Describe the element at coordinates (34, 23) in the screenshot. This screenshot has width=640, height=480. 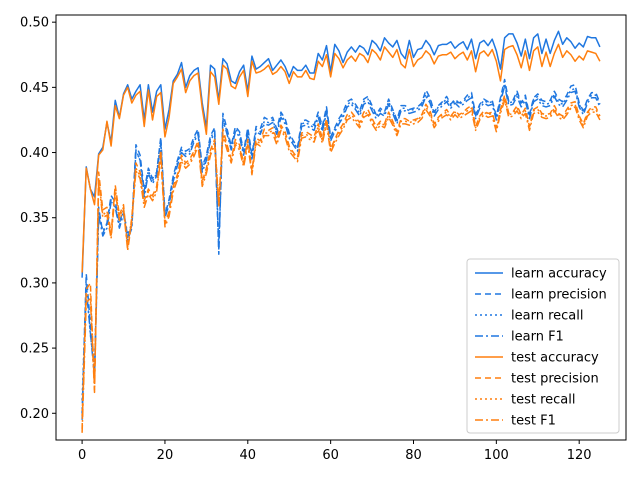
I see `y-tick-label: 0.50` at that location.